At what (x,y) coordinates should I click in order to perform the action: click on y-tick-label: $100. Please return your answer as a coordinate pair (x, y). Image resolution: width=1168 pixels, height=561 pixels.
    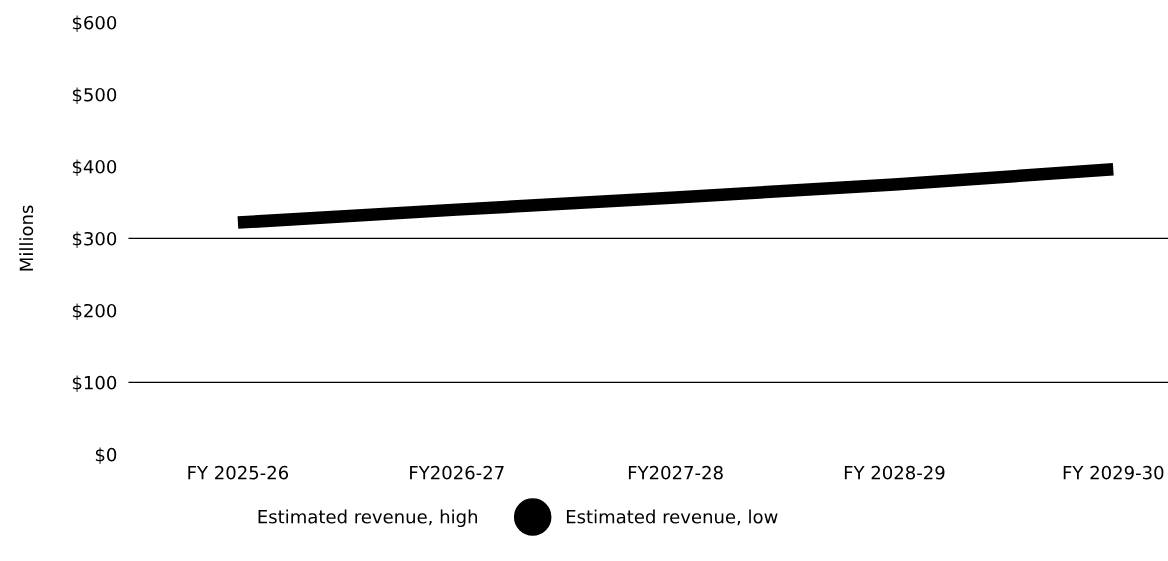
    Looking at the image, I should click on (94, 383).